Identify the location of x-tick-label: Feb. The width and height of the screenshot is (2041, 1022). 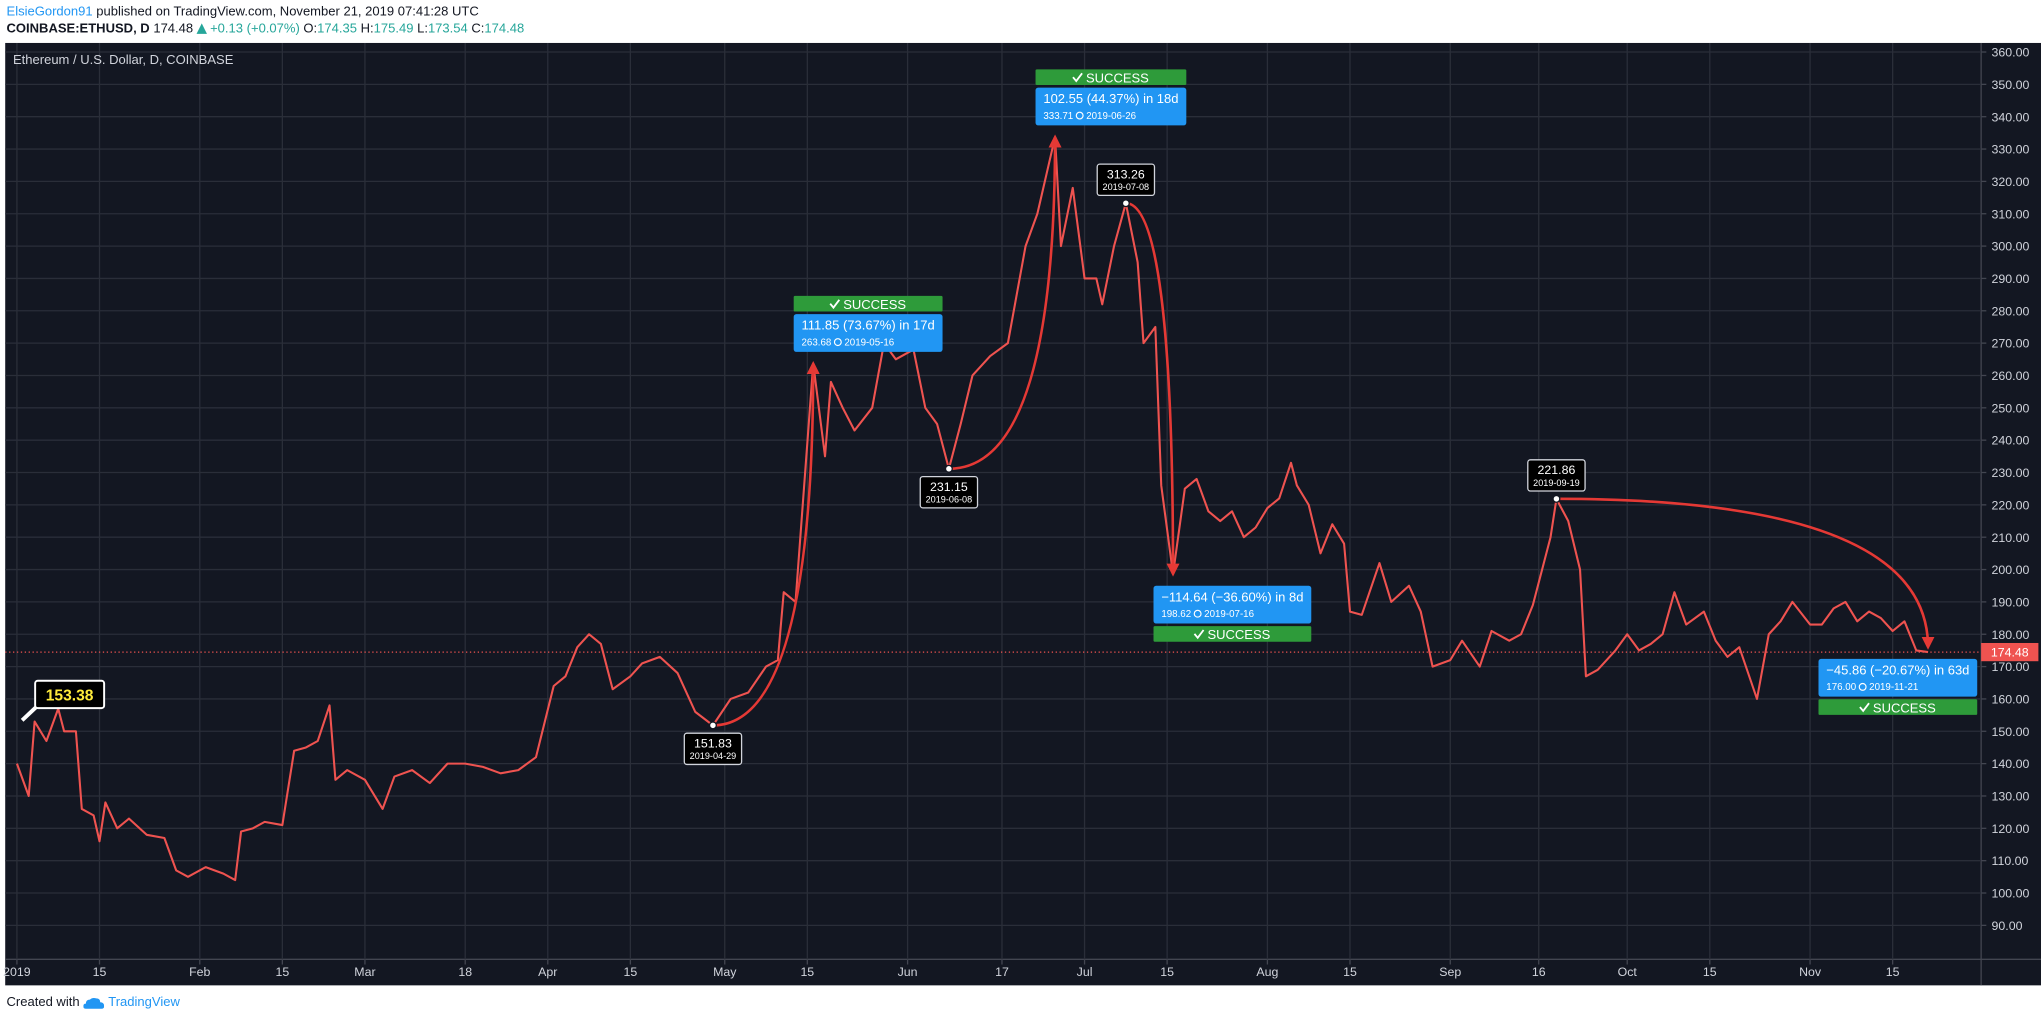
(199, 972).